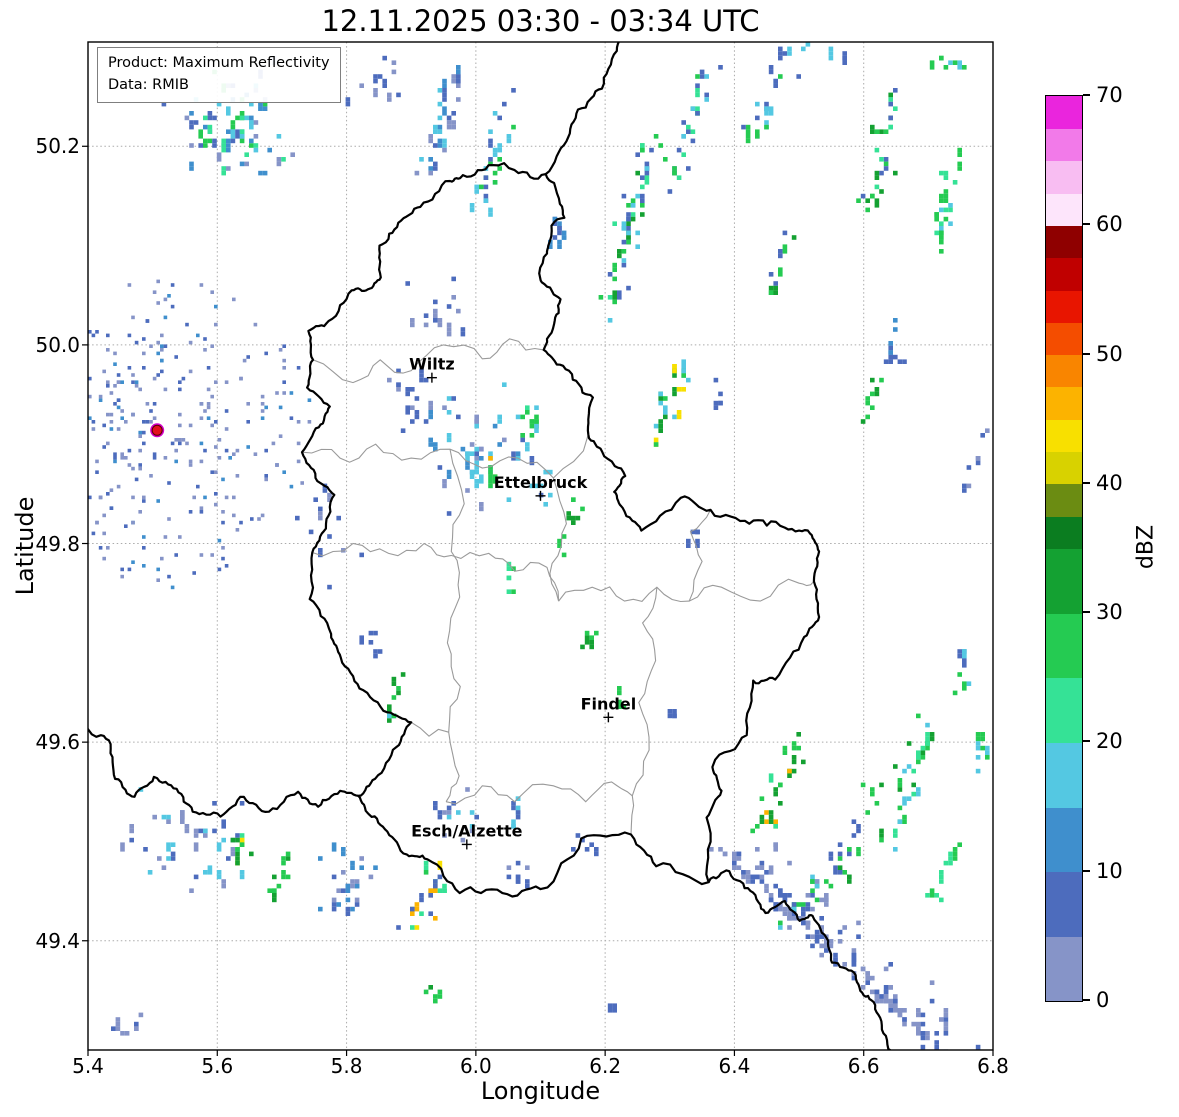 Image resolution: width=1179 pixels, height=1117 pixels. Describe the element at coordinates (88, 1066) in the screenshot. I see `x-tick-label: 5.4` at that location.